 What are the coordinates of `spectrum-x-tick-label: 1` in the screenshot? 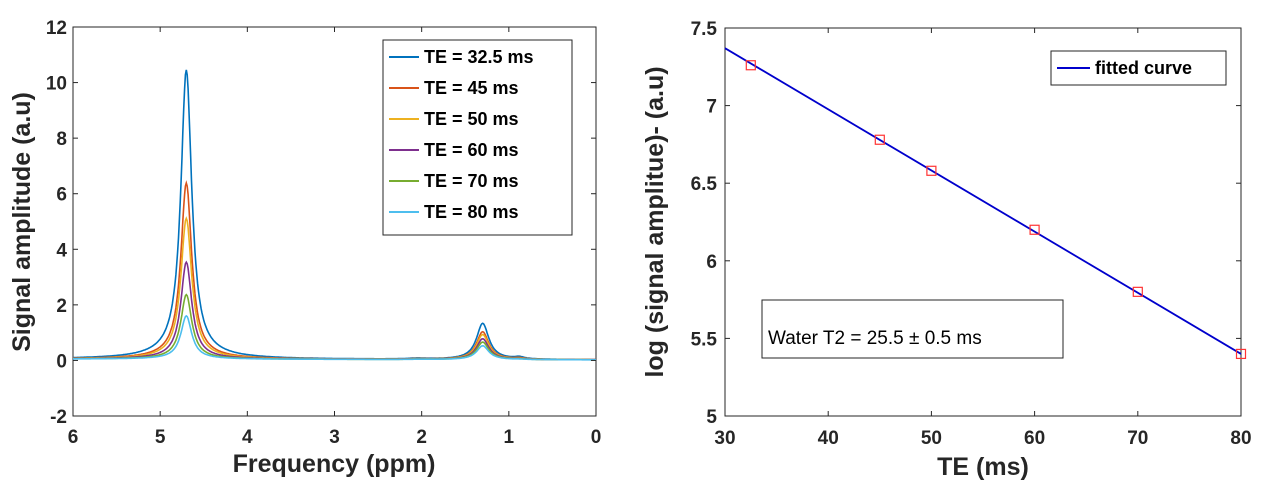 It's located at (509, 437).